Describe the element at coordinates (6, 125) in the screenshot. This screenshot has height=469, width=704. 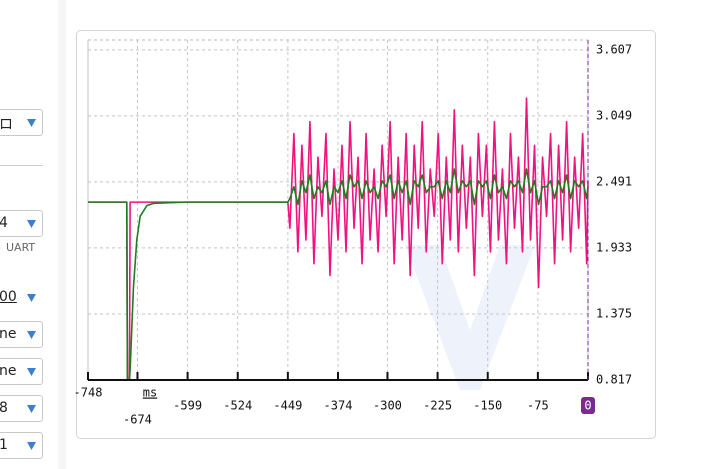
I see `dropdown-text: ロ` at that location.